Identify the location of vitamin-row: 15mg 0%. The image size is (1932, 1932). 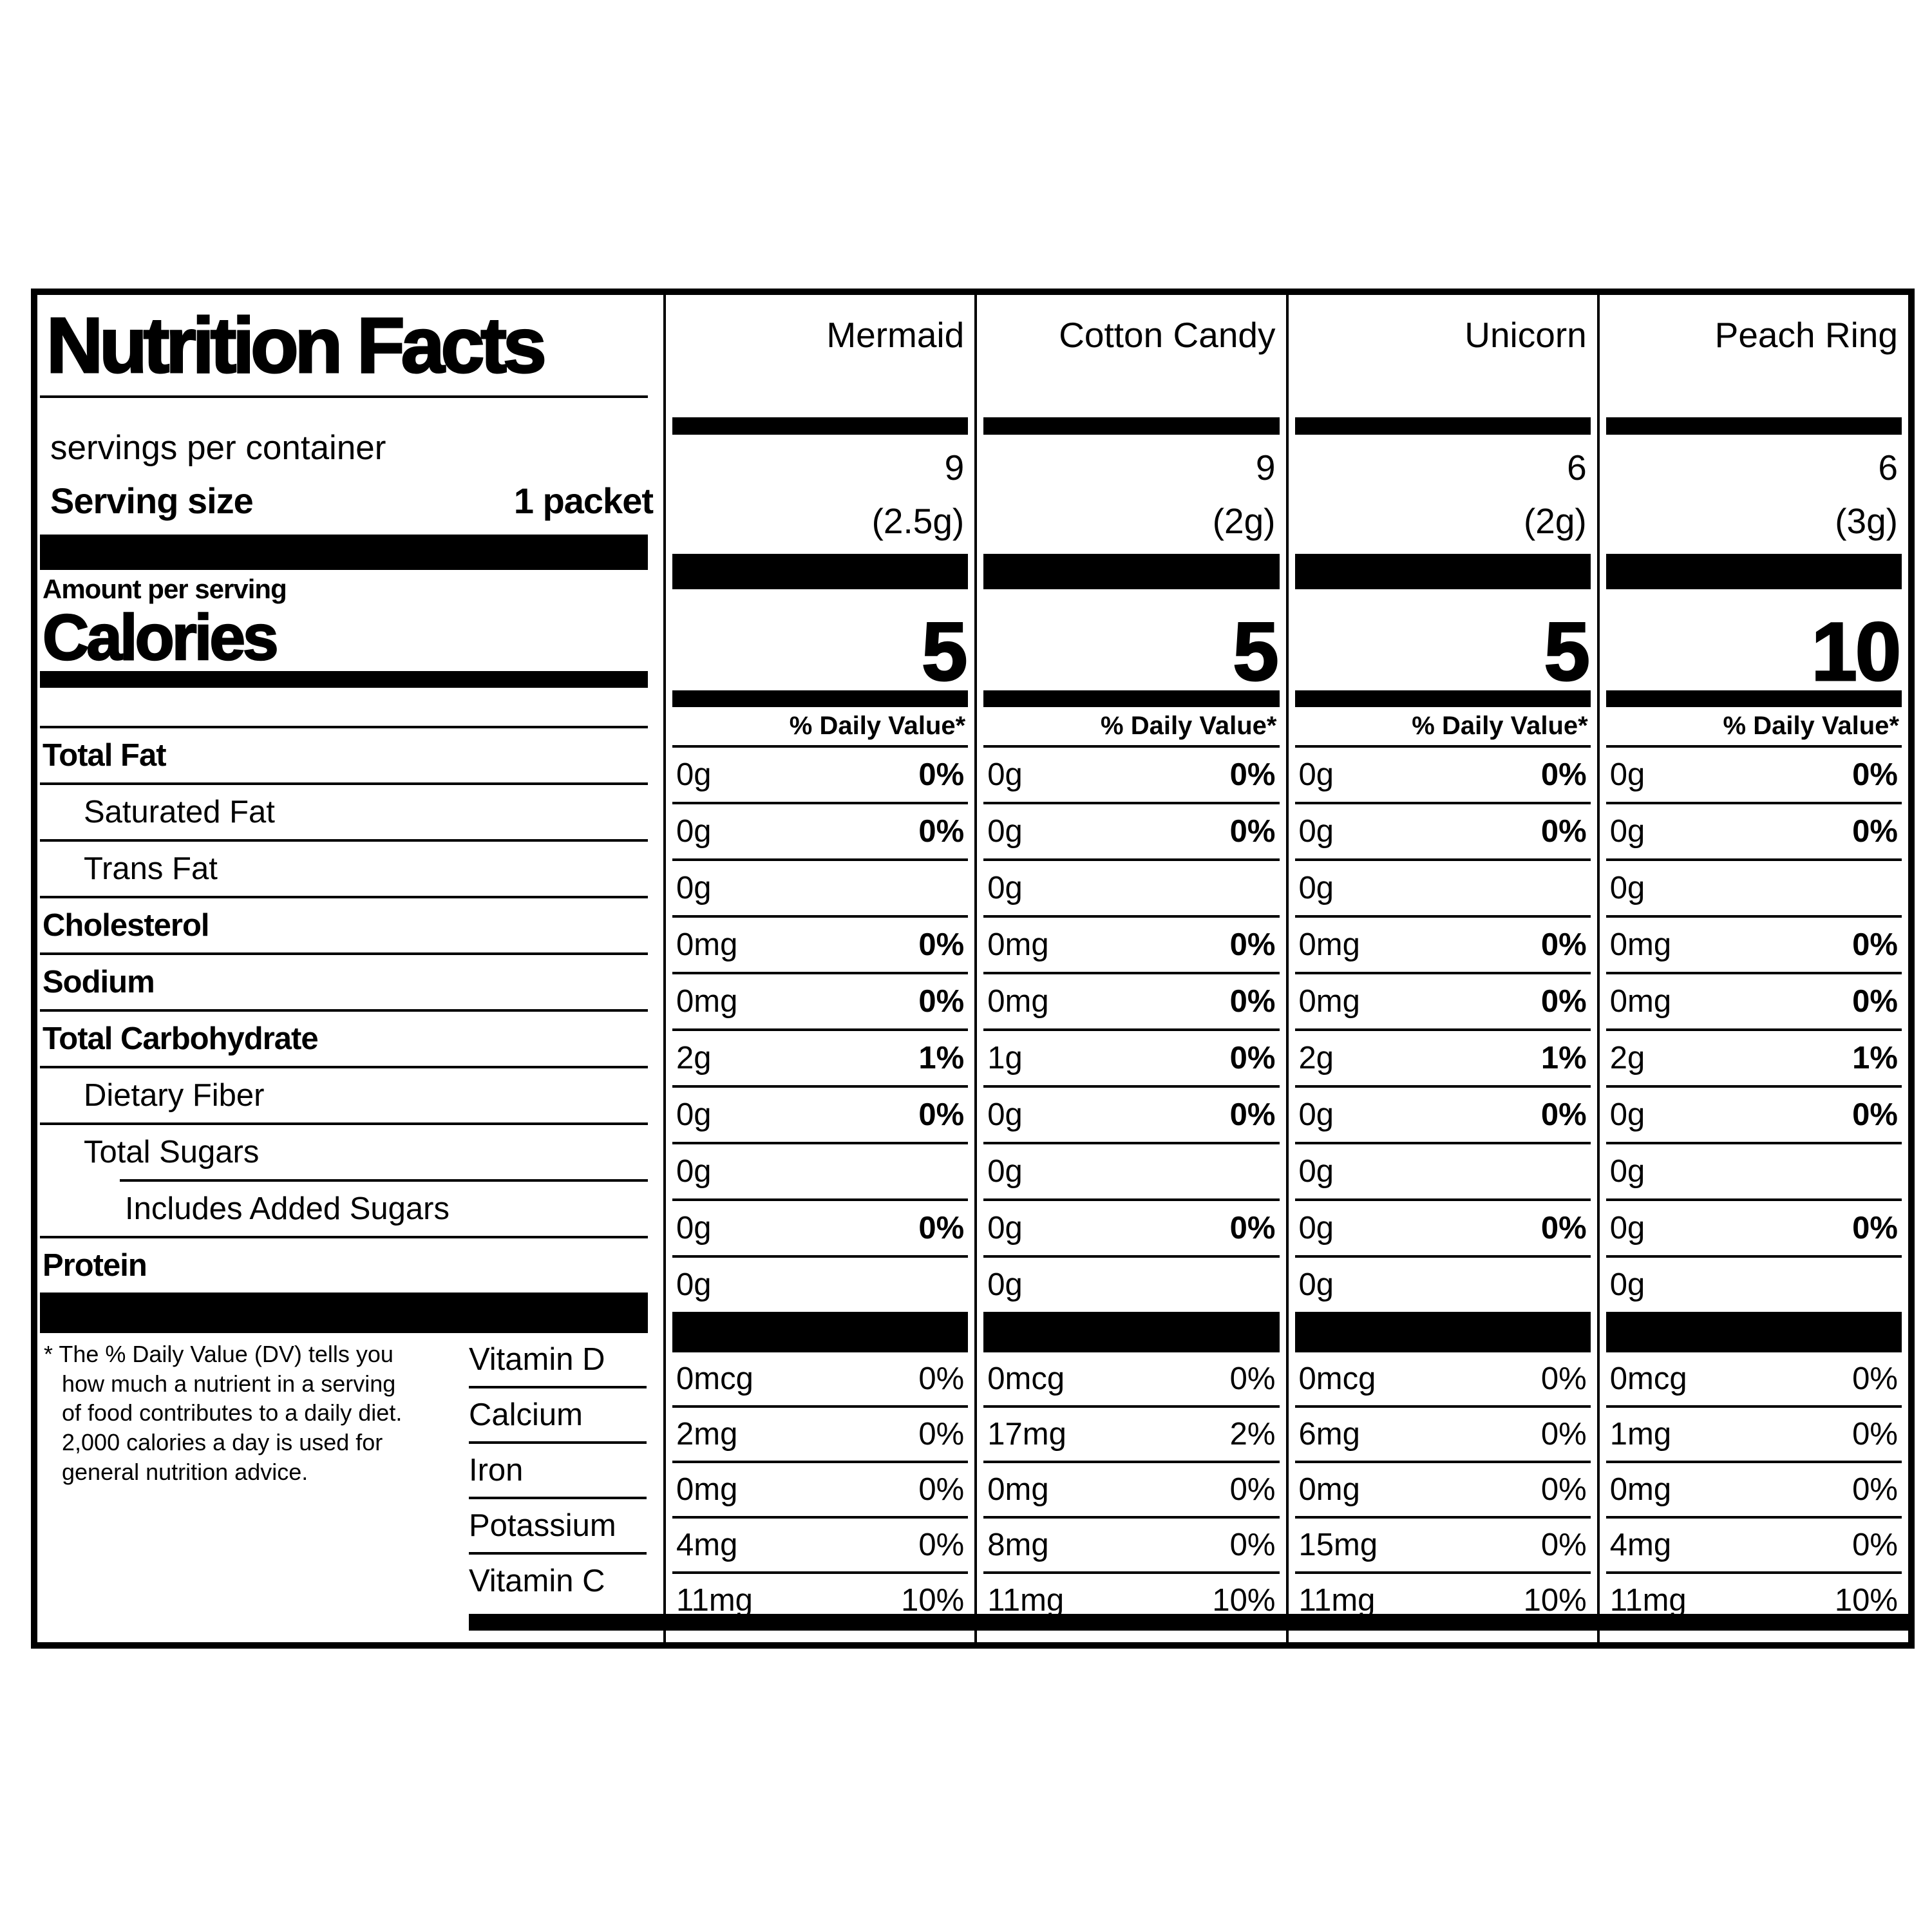
(1443, 1545).